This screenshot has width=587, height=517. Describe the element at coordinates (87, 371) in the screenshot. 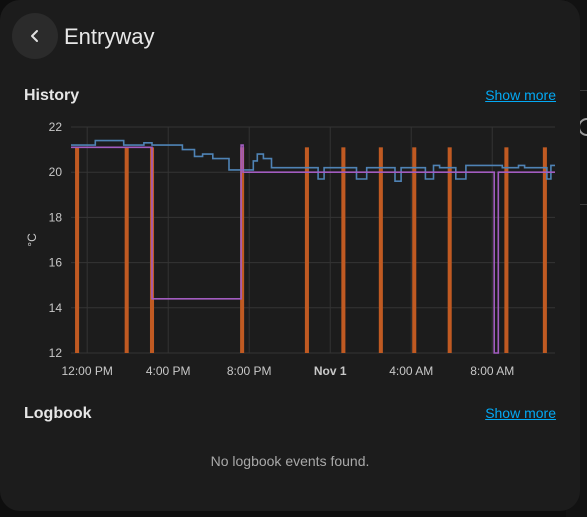

I see `x-tick-label: 12:00 PM` at that location.